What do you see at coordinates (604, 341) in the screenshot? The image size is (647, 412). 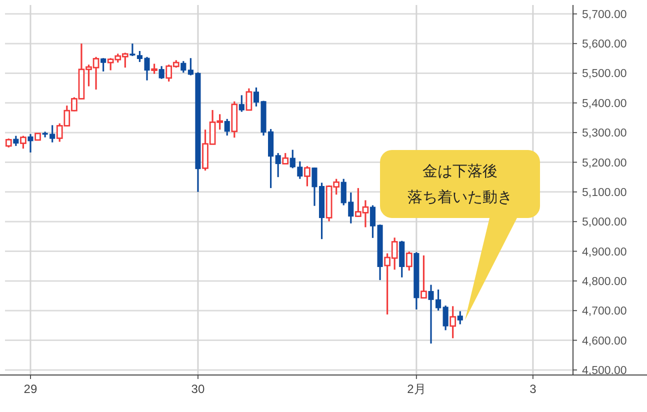 I see `y-tick-label: 4,600.00` at bounding box center [604, 341].